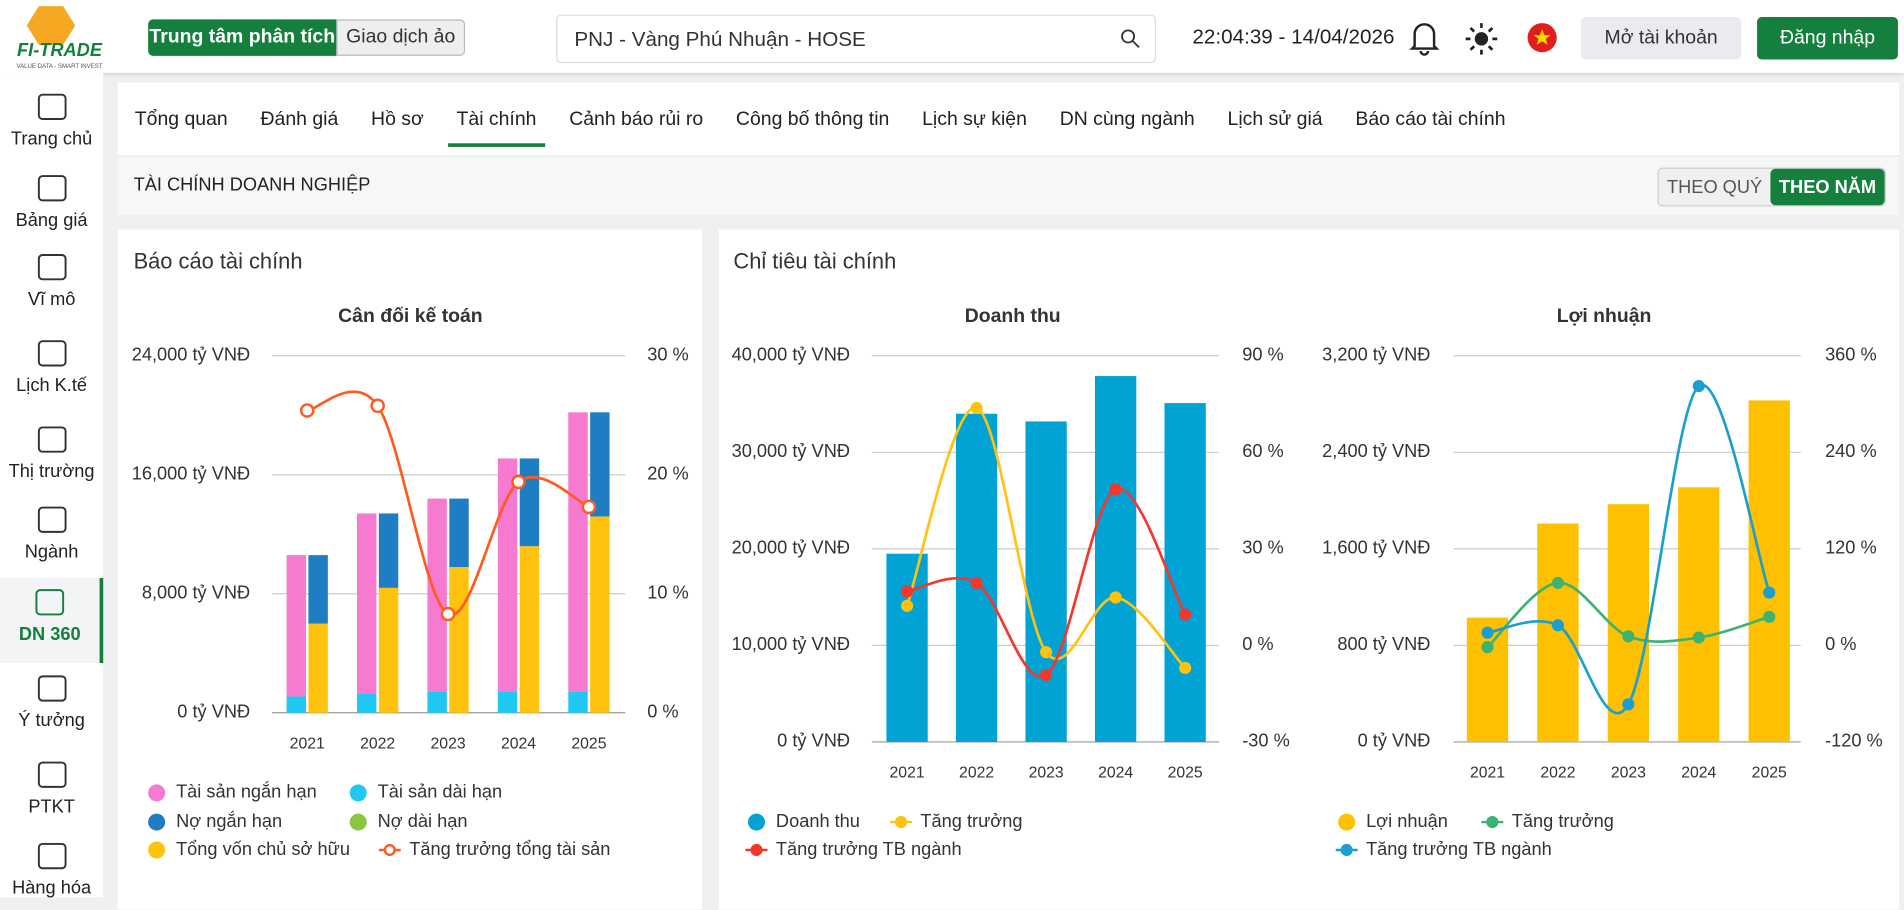 The height and width of the screenshot is (910, 1904). Describe the element at coordinates (1827, 187) in the screenshot. I see `period-button: THEO NĂM` at that location.